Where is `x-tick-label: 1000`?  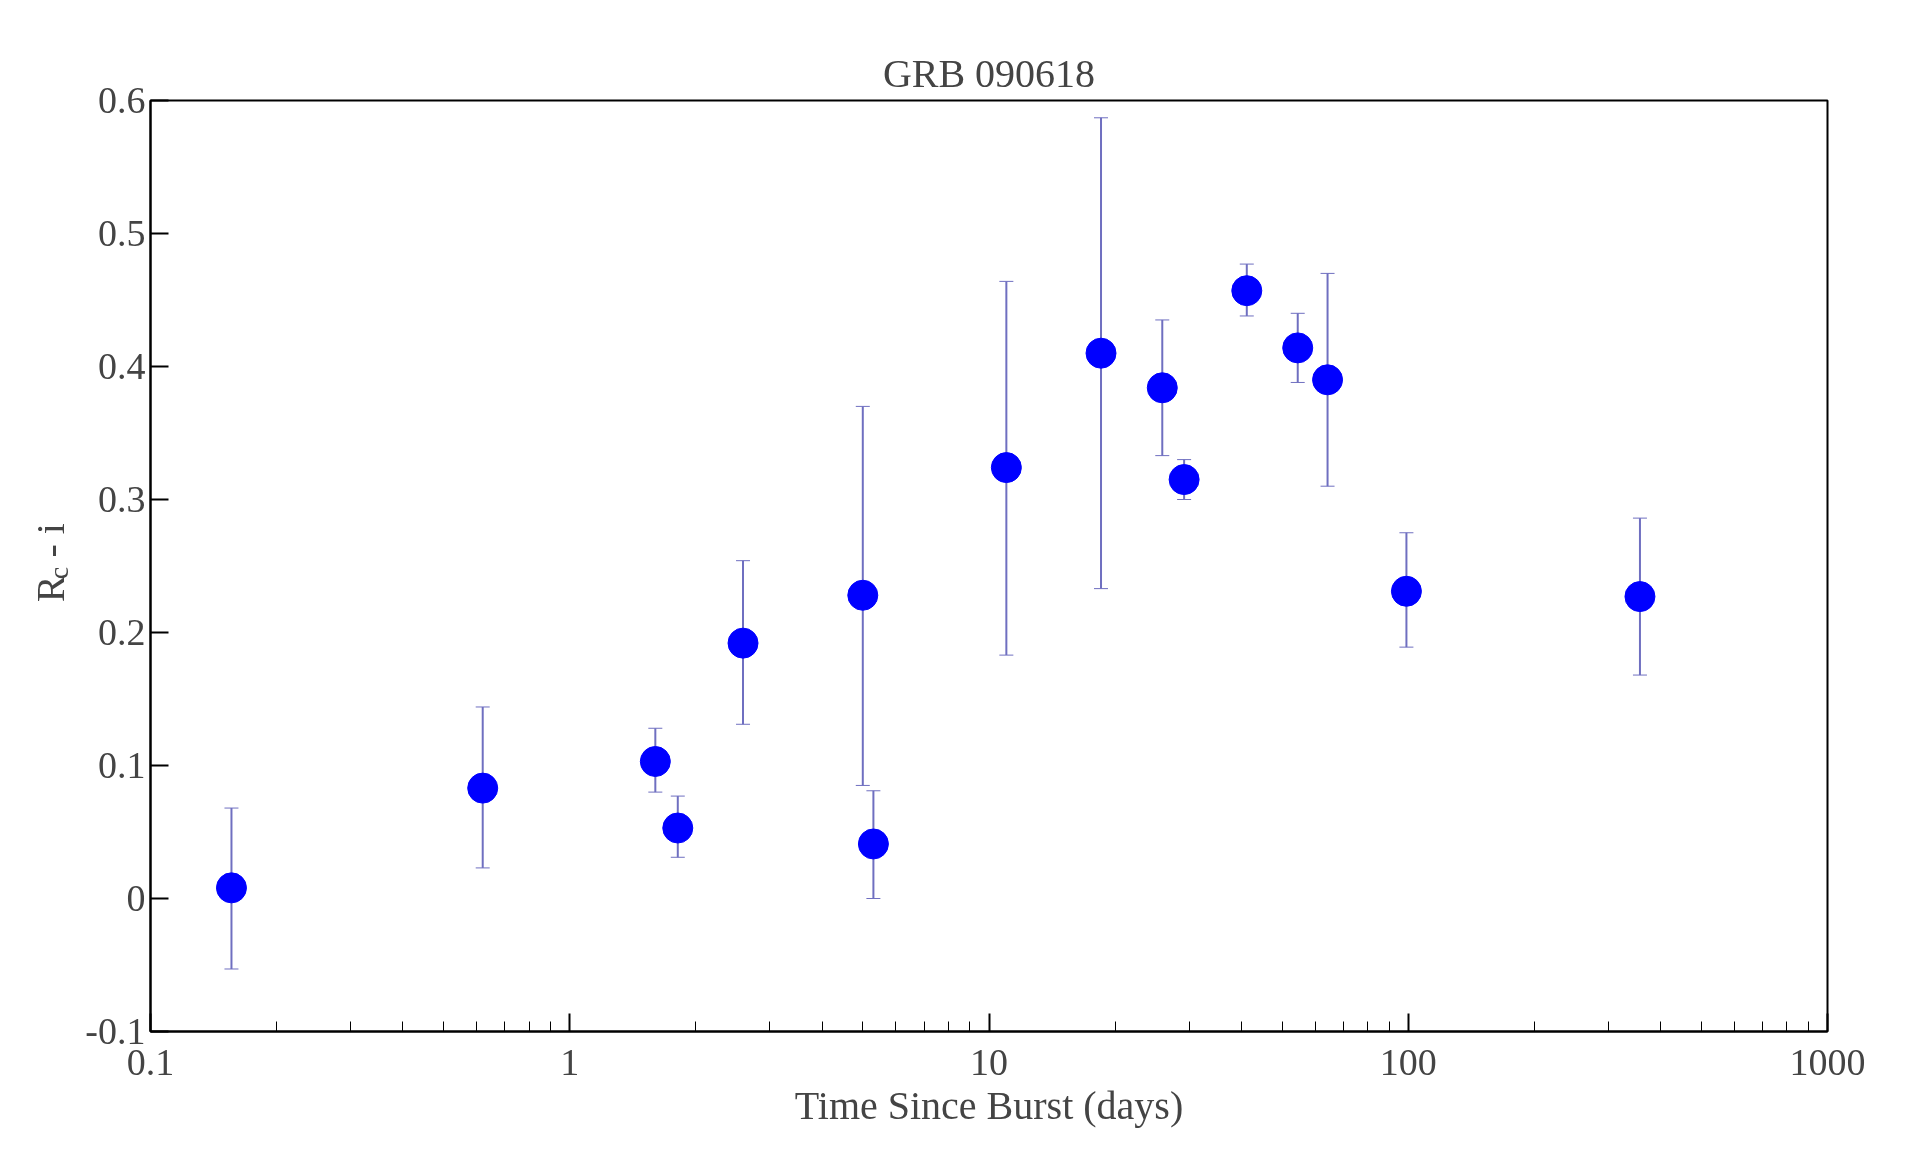
x-tick-label: 1000 is located at coordinates (1827, 1061).